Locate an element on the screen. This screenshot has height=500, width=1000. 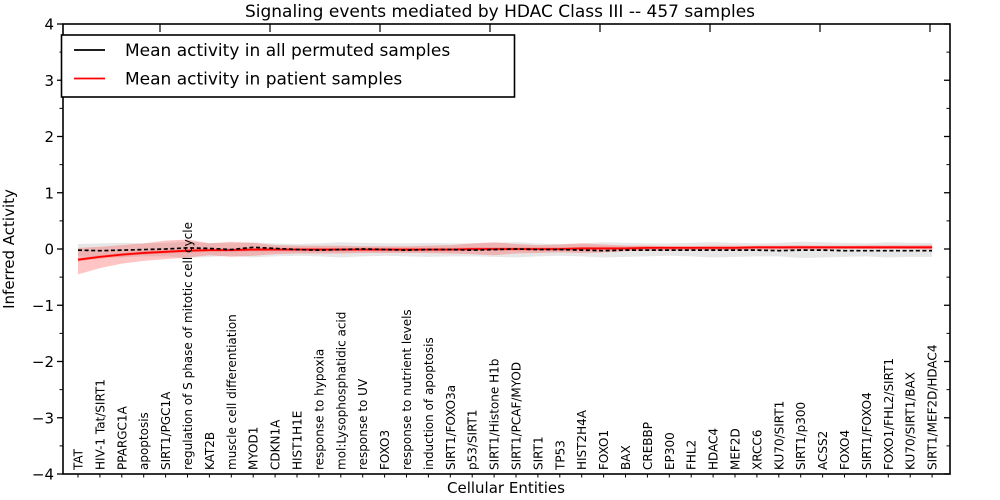
x-tick-label: CREBBP is located at coordinates (648, 446).